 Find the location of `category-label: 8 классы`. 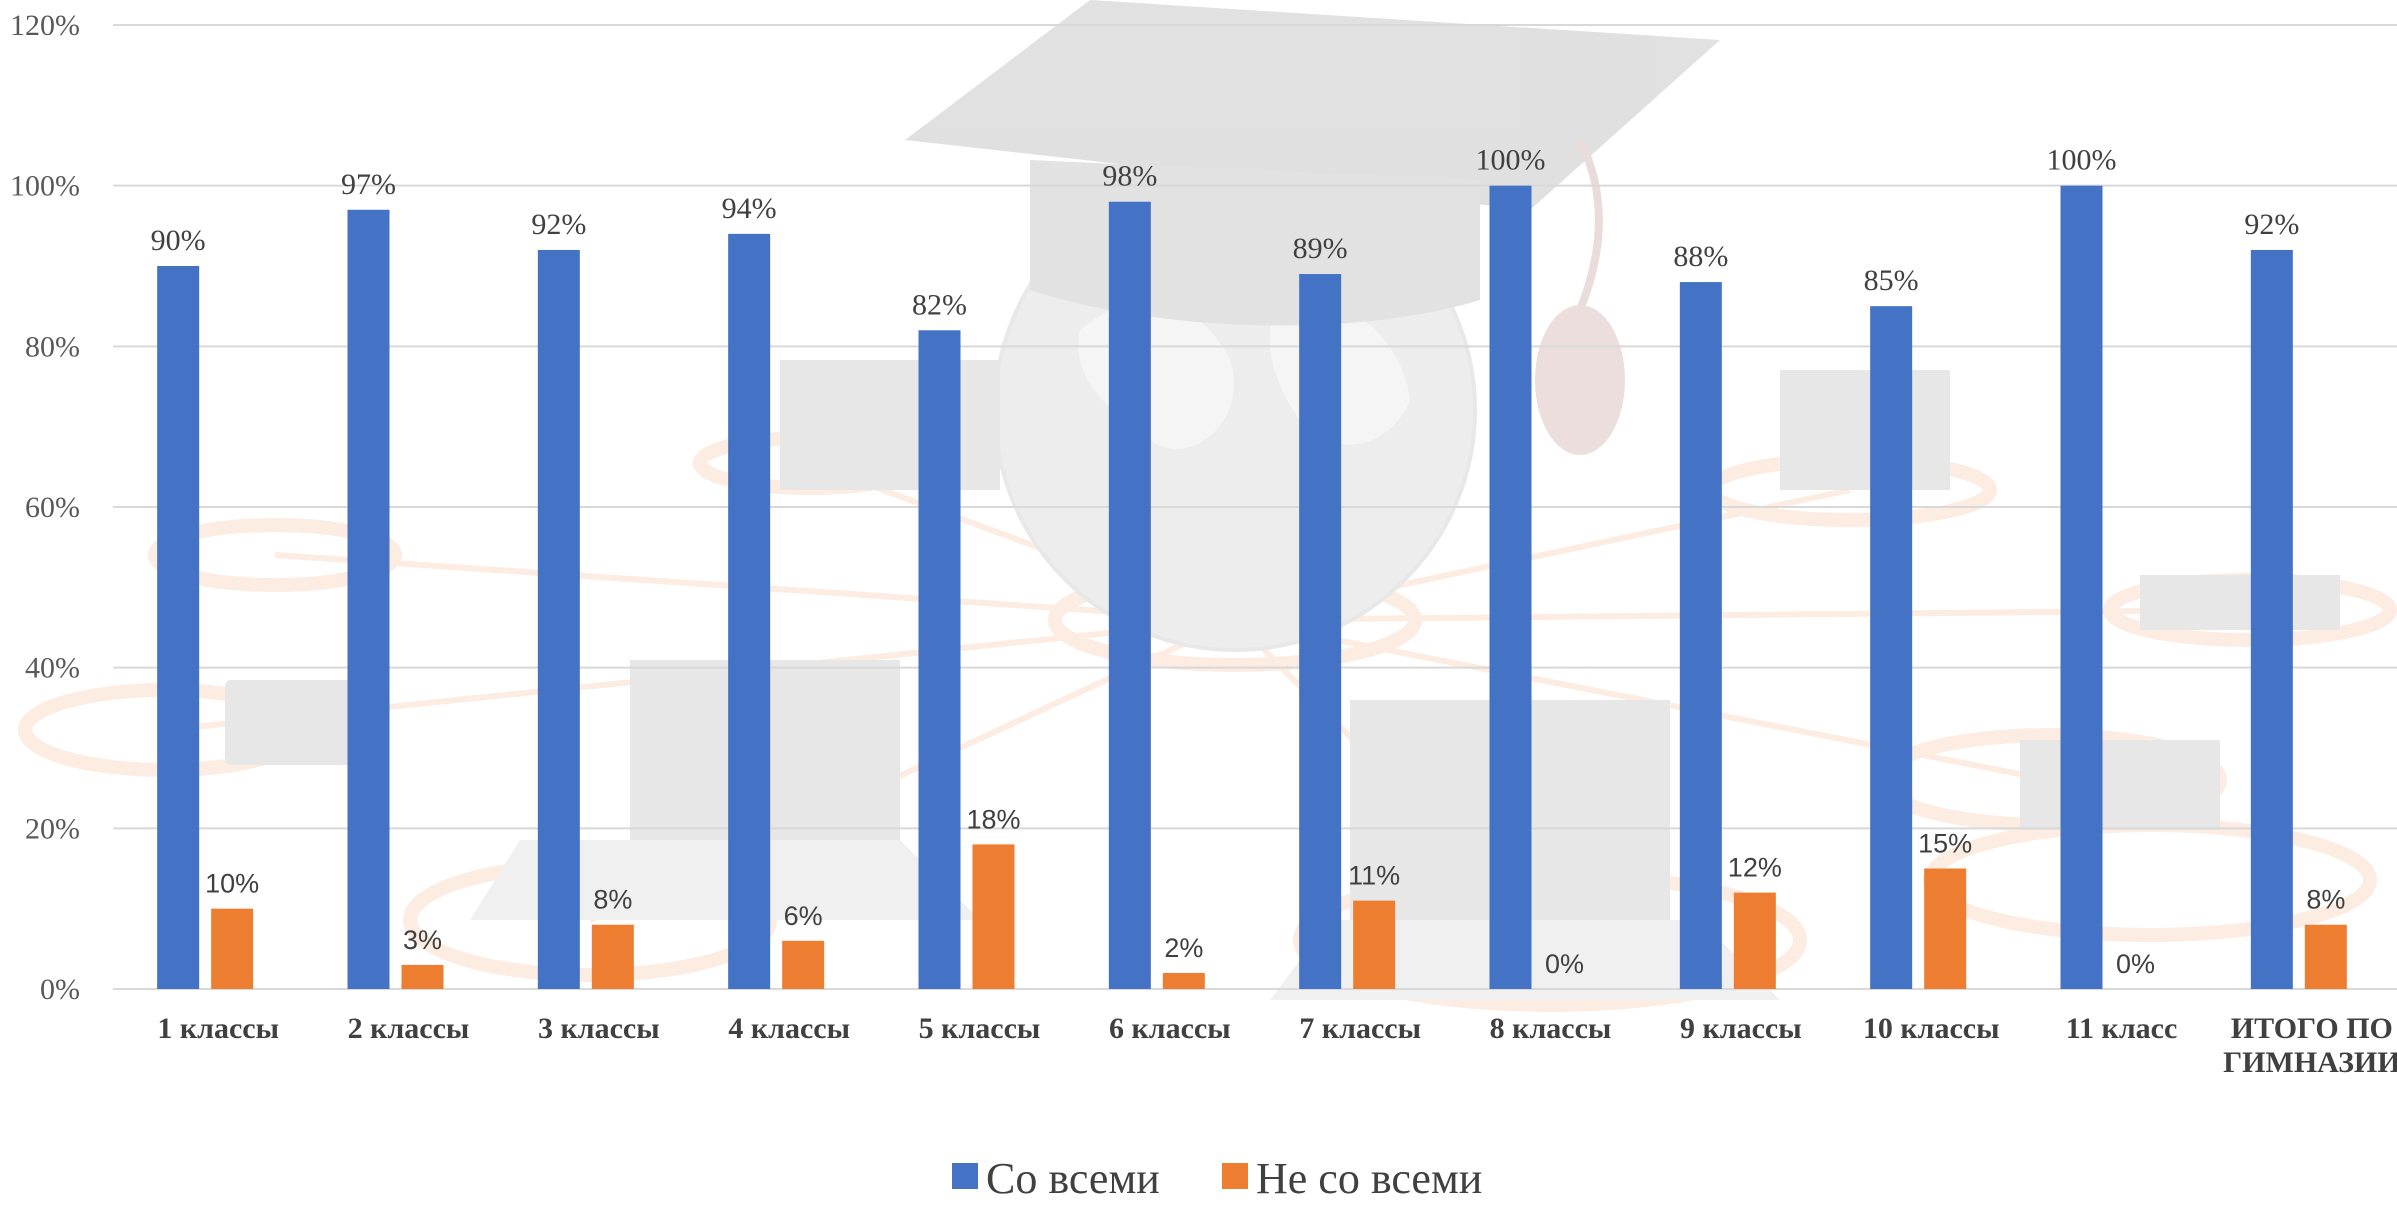

category-label: 8 классы is located at coordinates (1551, 1028).